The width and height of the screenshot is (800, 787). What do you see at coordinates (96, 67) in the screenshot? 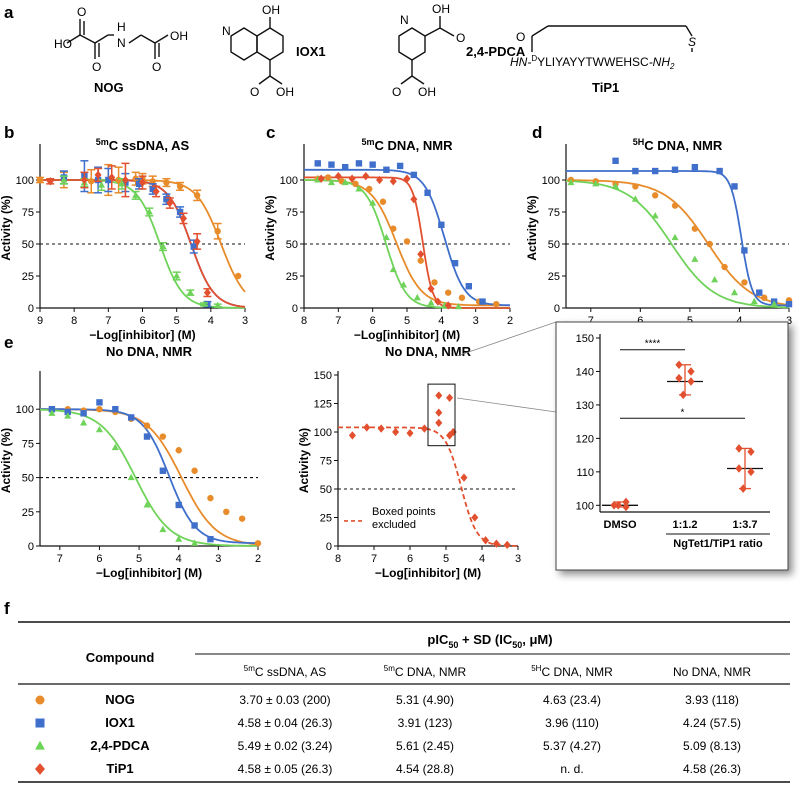
I see `nog-o2-label: O` at bounding box center [96, 67].